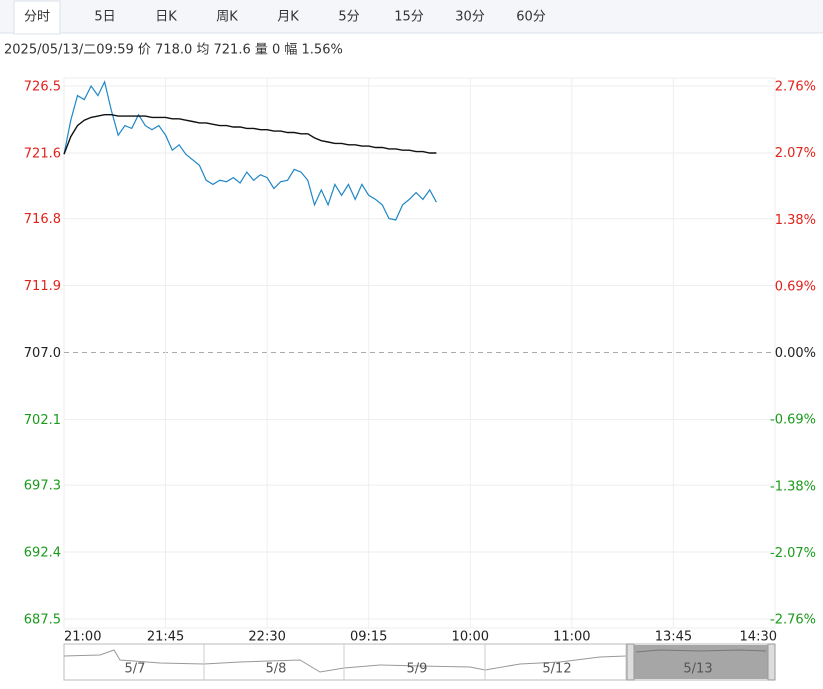  Describe the element at coordinates (795, 153) in the screenshot. I see `y2-tick-label: 2.07%` at that location.